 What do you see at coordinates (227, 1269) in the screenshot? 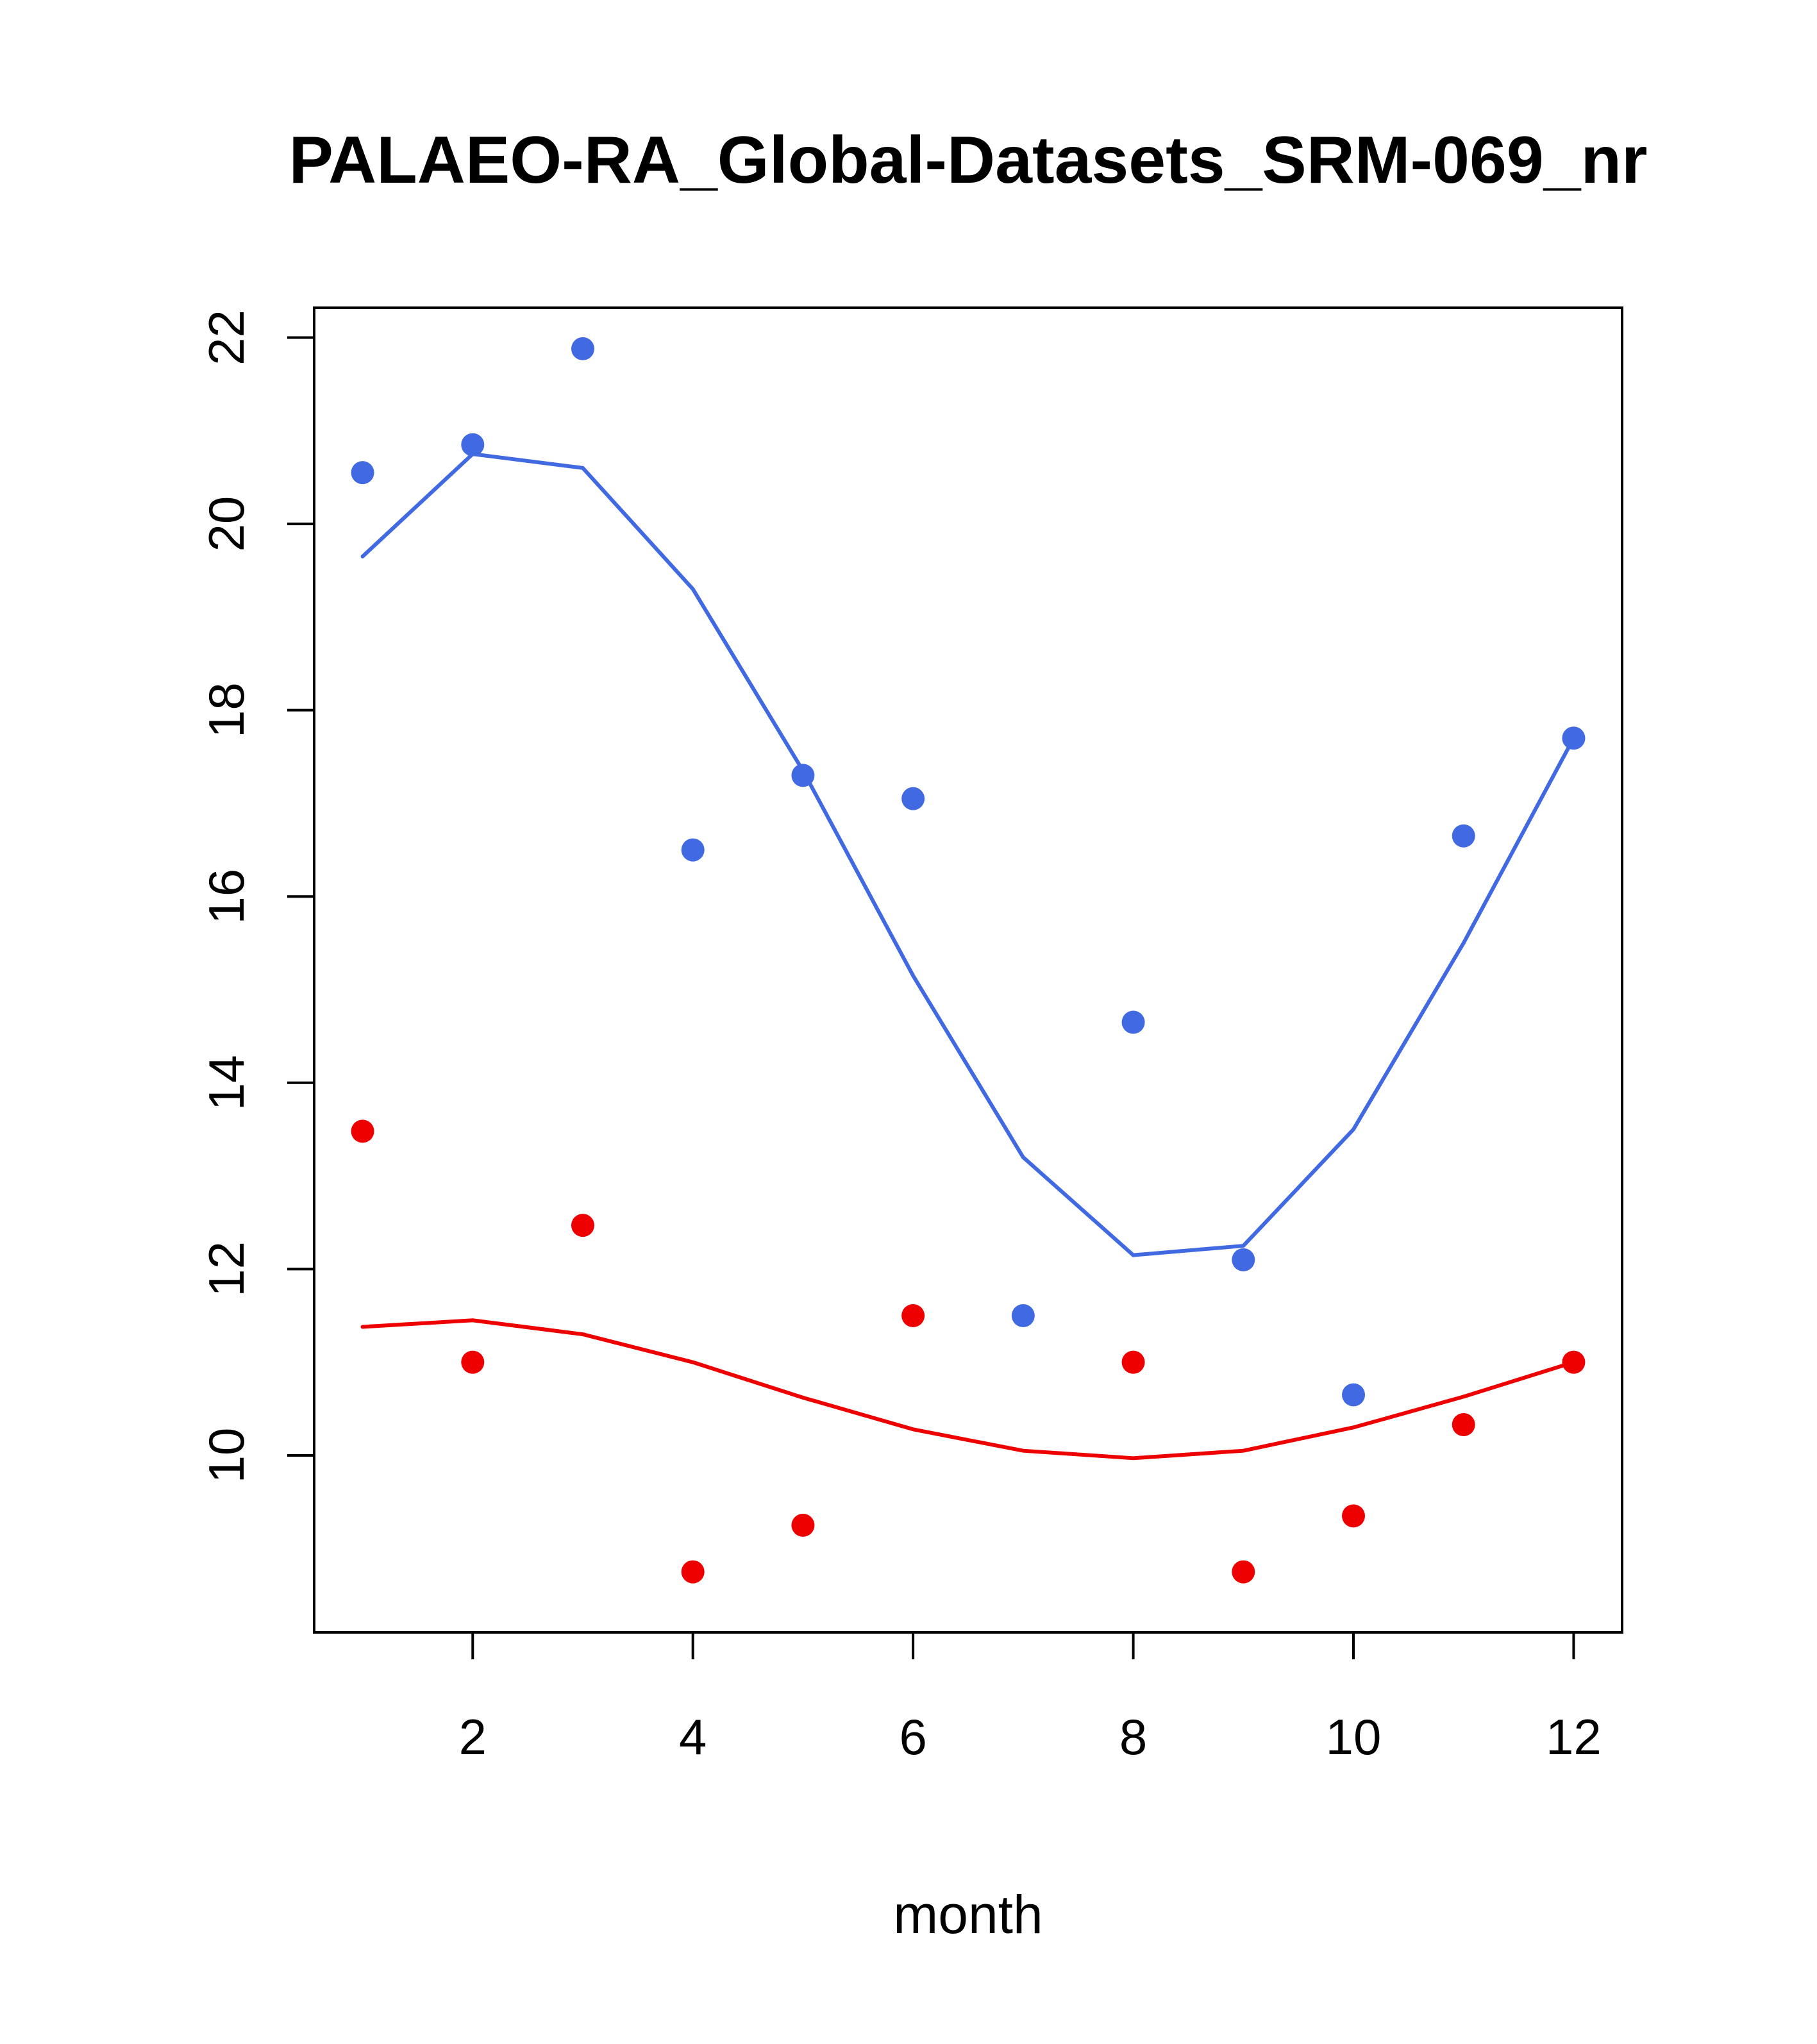
I see `y-tick-label: 12` at bounding box center [227, 1269].